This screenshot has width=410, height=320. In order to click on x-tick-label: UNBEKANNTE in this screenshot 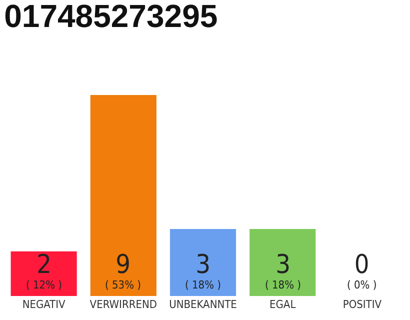, I will do `click(203, 304)`.